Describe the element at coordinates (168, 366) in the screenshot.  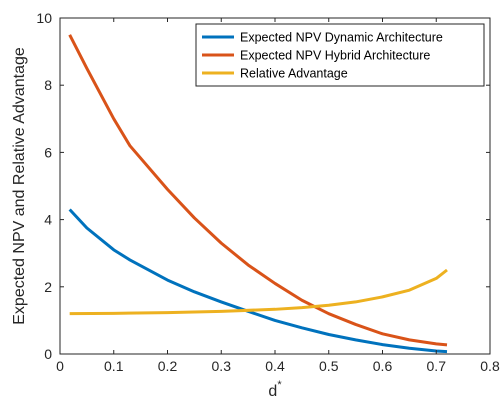
I see `x-tick-label-2: 0.2` at that location.